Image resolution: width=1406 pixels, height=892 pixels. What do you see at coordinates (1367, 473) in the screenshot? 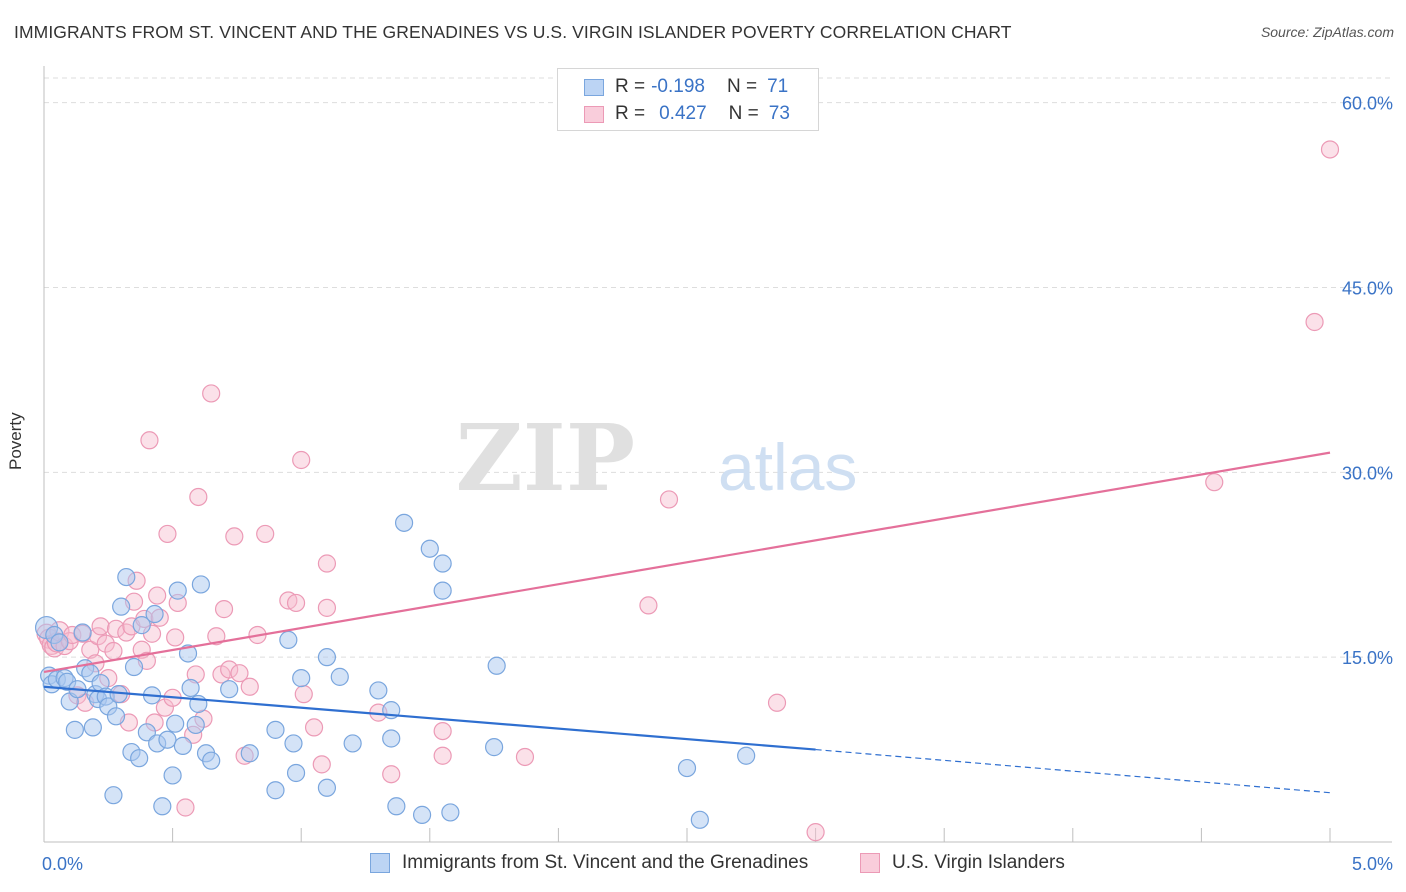
I see `y-tick-label: 30.0%` at bounding box center [1367, 473].